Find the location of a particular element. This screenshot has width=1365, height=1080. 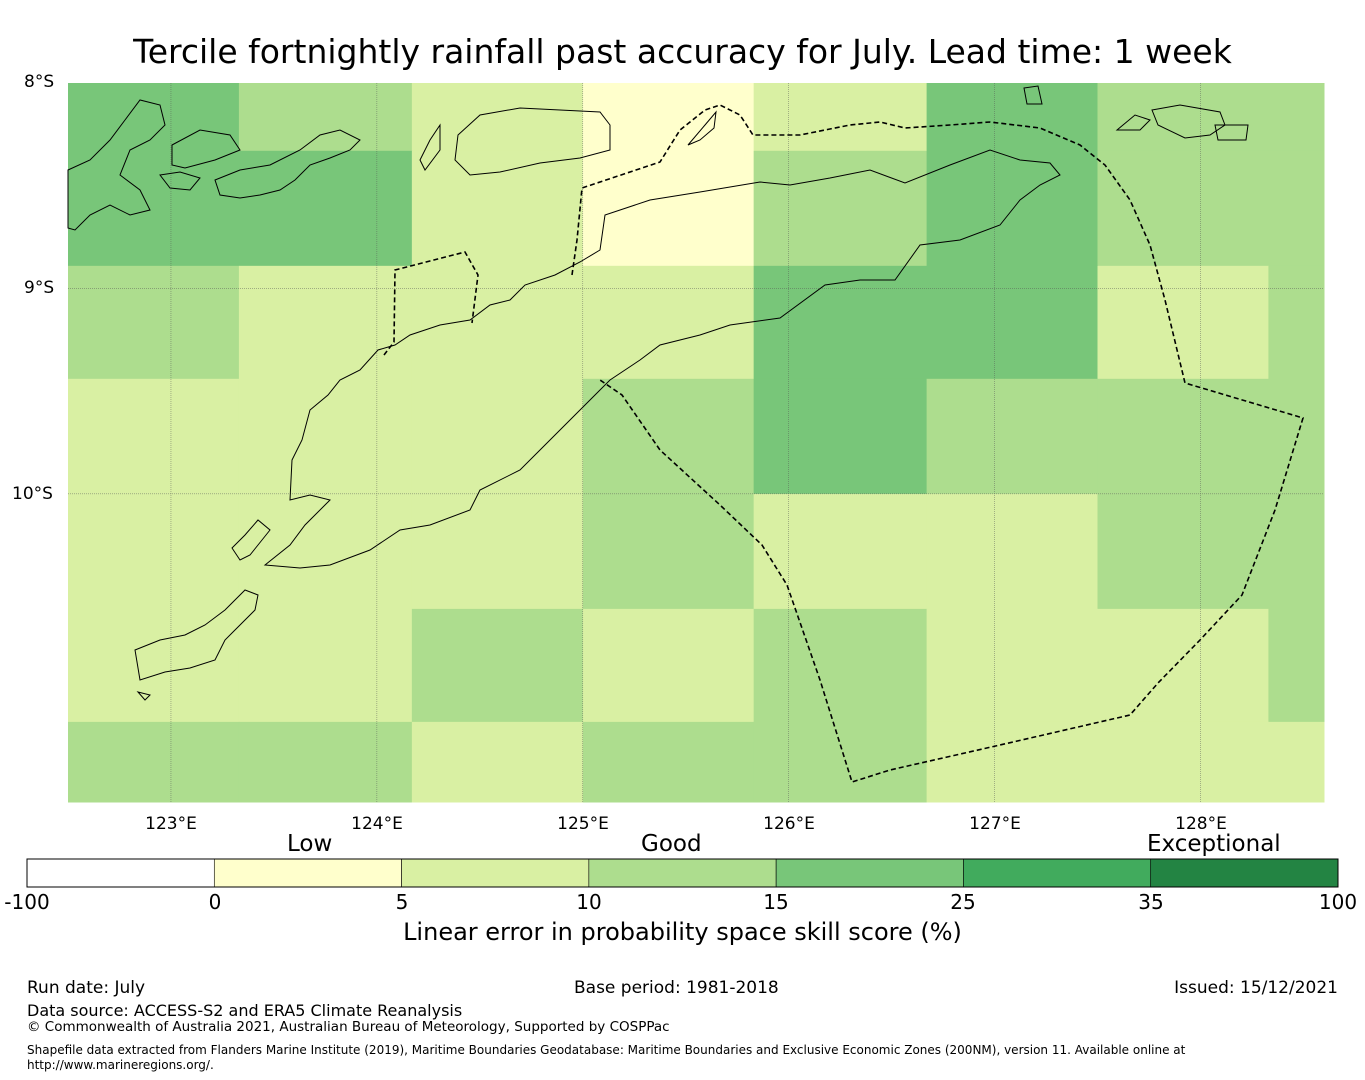

lon-label-123e: 123°E is located at coordinates (171, 824).